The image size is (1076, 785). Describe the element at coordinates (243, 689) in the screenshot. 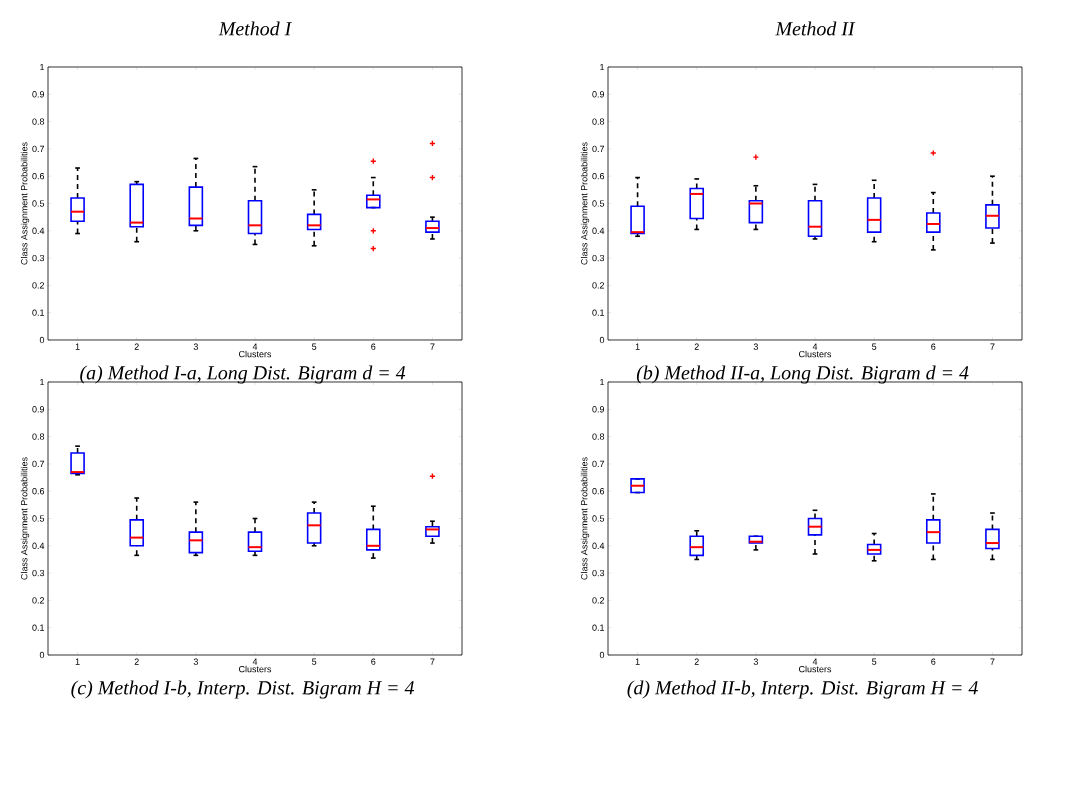

I see `text: (c) Method I-b, Interp. Dist. Bigram H = 4` at that location.